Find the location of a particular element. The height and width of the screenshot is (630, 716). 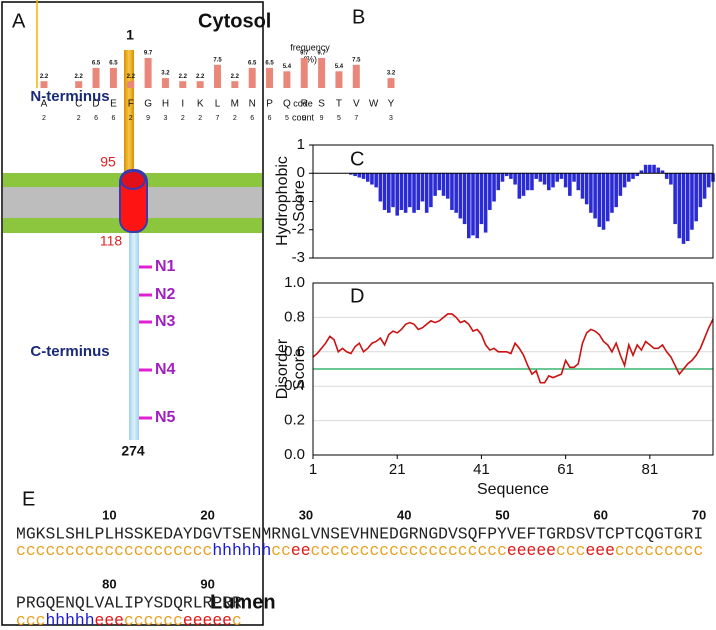

value-label: 2.2 is located at coordinates (183, 77).